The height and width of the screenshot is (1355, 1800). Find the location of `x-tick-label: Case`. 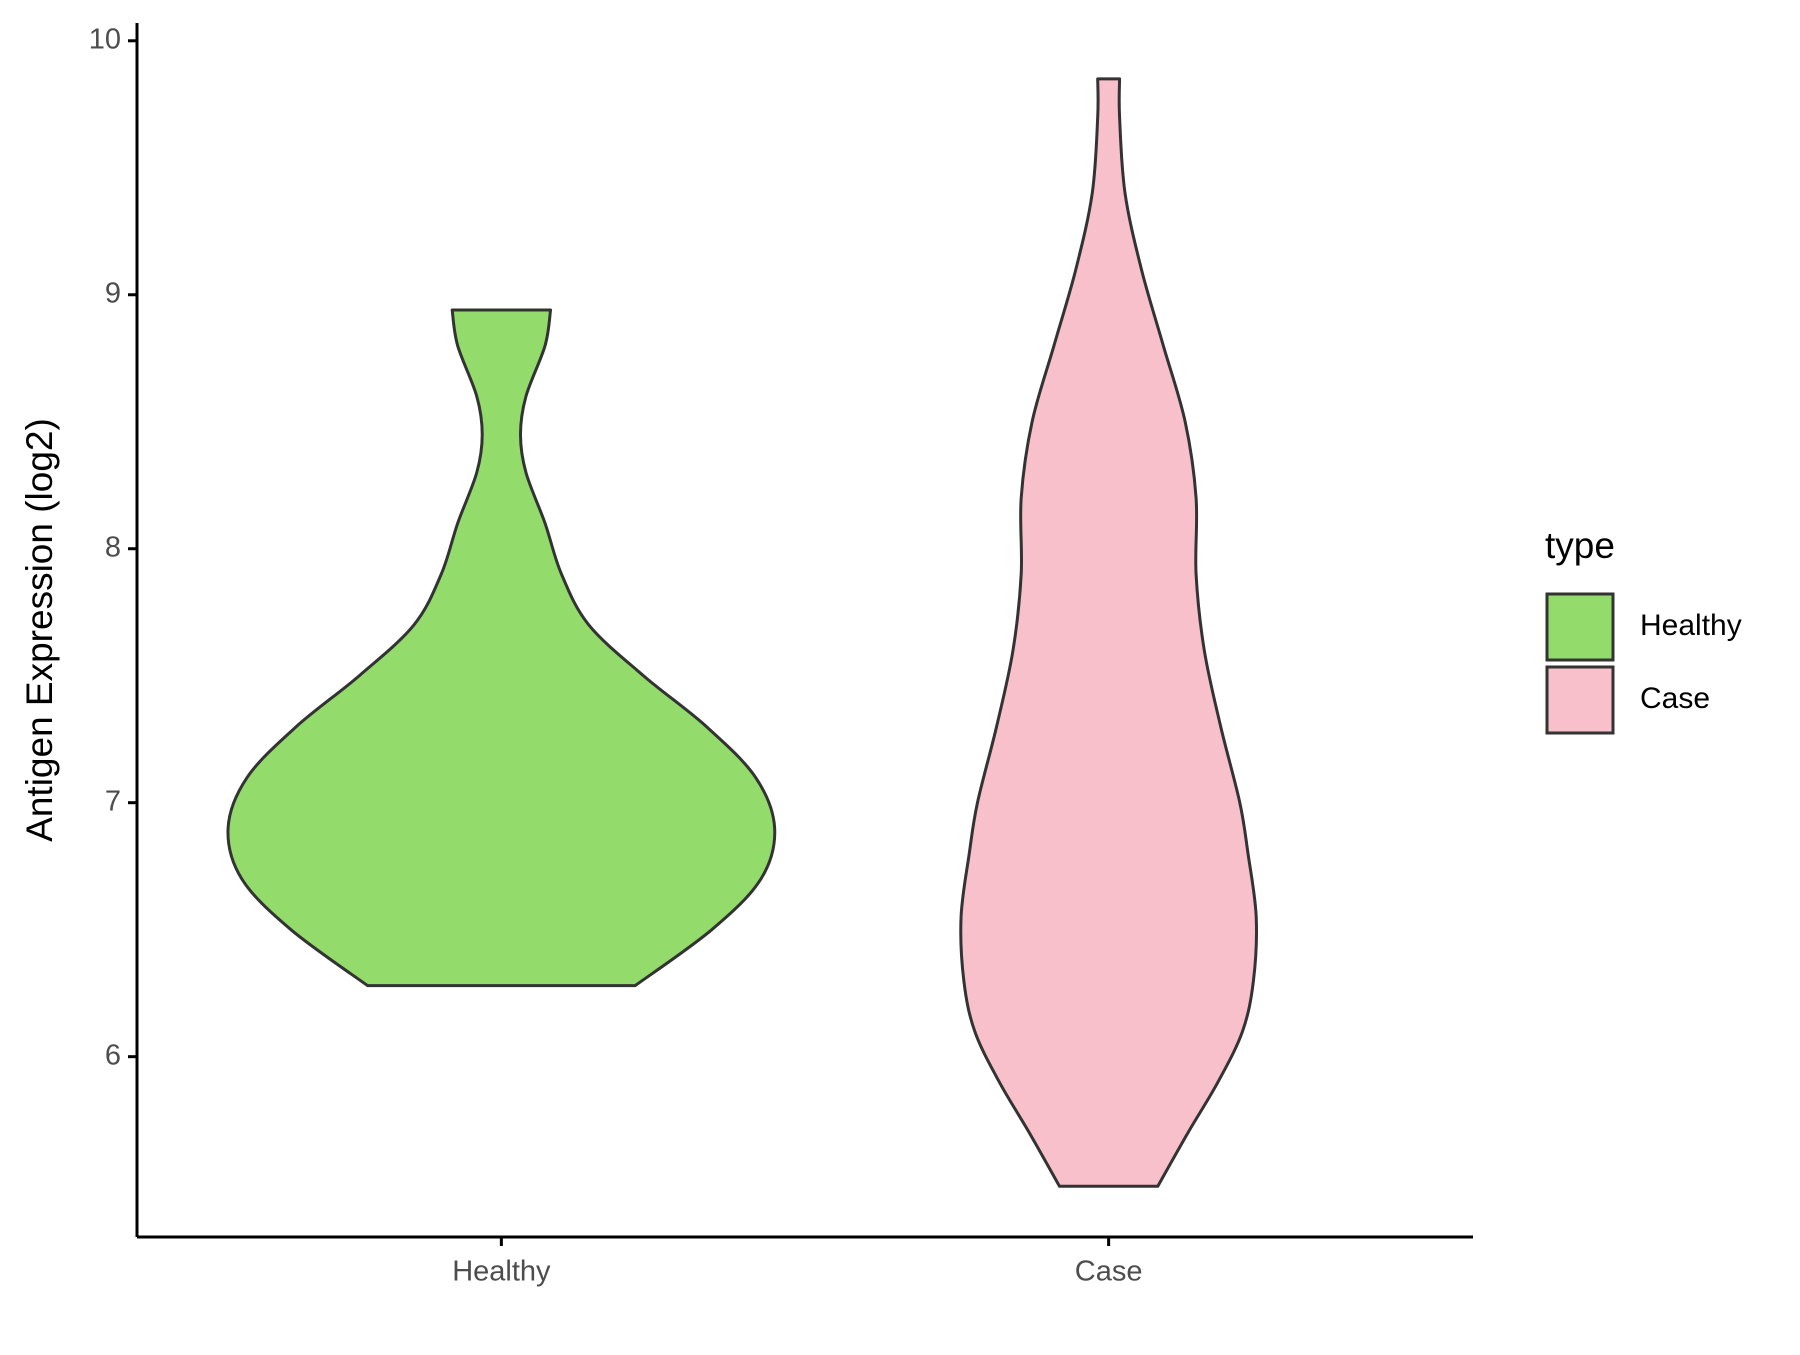

x-tick-label: Case is located at coordinates (1109, 1272).